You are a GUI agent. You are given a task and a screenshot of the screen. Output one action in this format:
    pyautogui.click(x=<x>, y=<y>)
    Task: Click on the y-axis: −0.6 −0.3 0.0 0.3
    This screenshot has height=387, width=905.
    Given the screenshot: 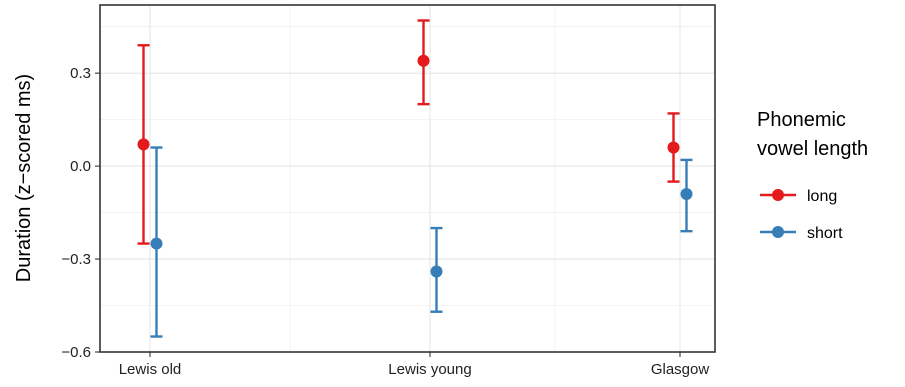 What is the action you would take?
    pyautogui.click(x=80, y=213)
    